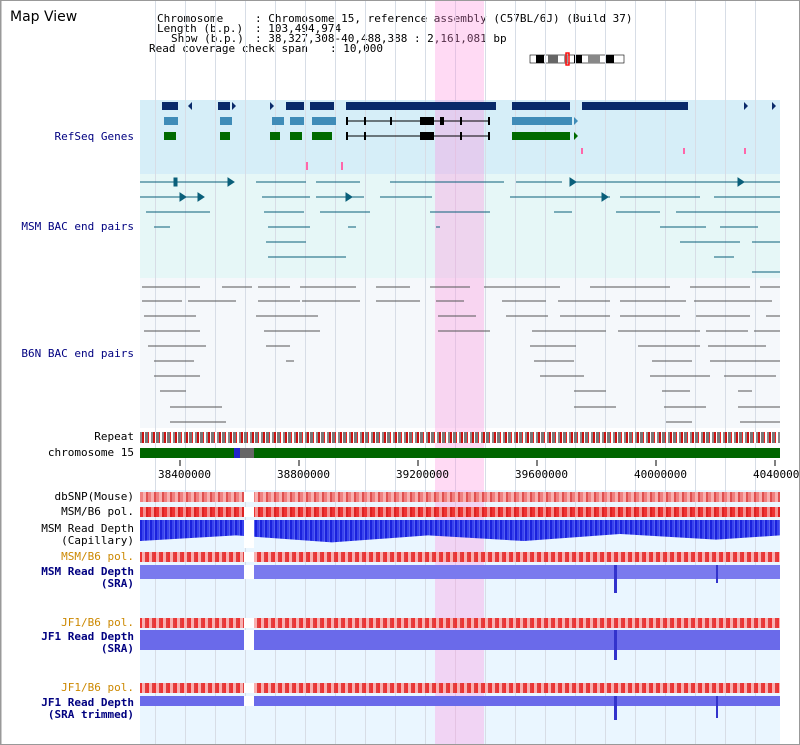  I want to click on info-coverage-value: : 10,000, so click(356, 48).